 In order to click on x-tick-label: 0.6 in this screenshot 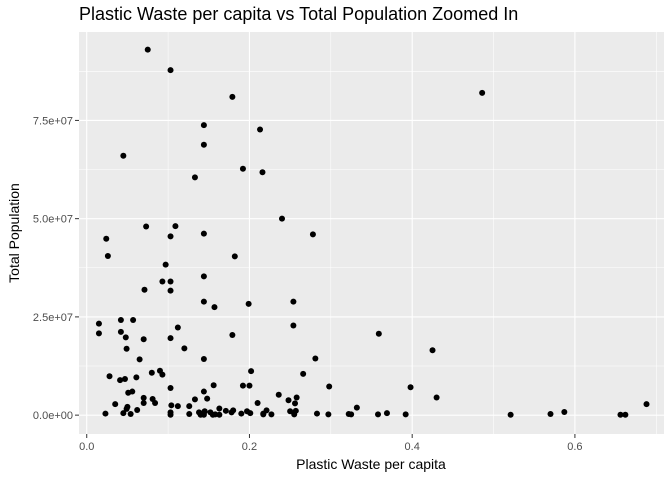, I will do `click(574, 447)`.